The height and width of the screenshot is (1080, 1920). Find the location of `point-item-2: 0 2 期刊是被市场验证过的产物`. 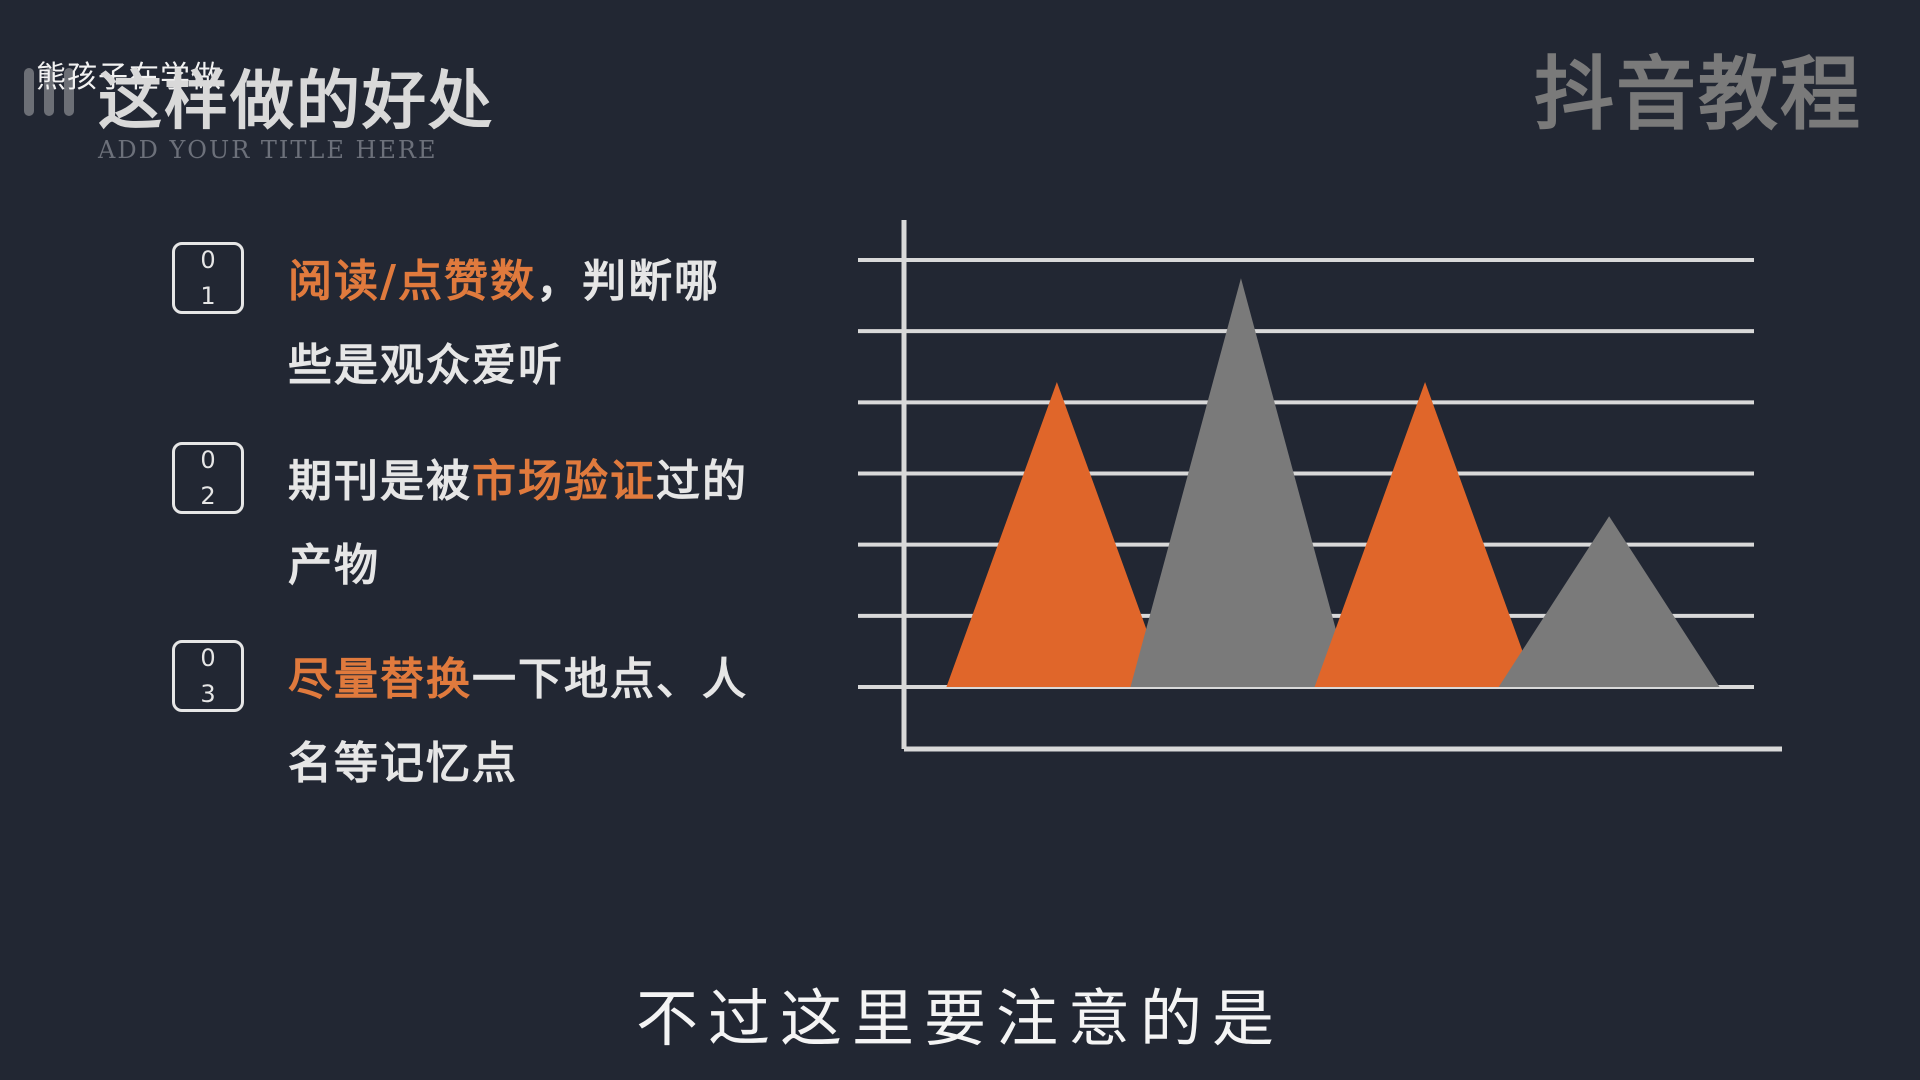

point-item-2: 0 2 期刊是被市场验证过的产物 is located at coordinates (472, 524).